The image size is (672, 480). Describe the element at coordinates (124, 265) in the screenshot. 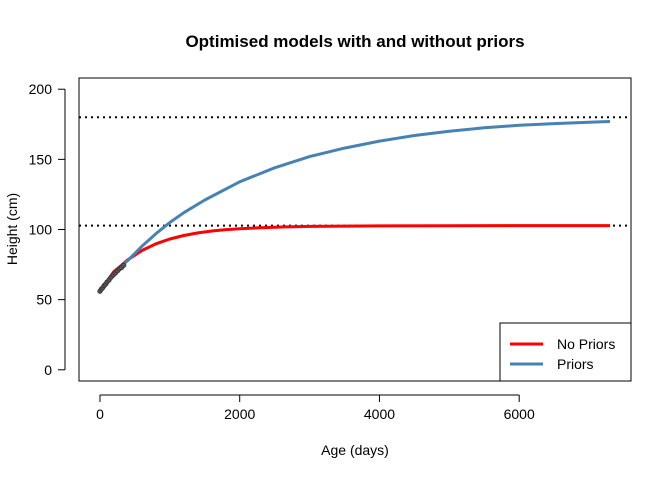

I see `observation-point` at that location.